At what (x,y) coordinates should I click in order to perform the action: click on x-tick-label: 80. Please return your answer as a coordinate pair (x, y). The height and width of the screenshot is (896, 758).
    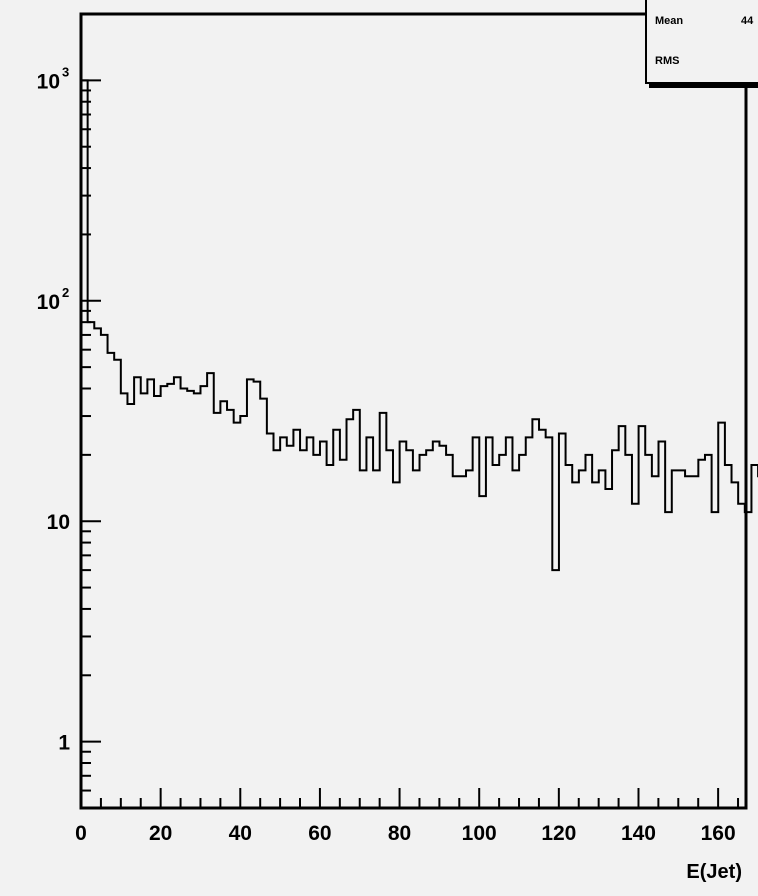
    Looking at the image, I should click on (399, 833).